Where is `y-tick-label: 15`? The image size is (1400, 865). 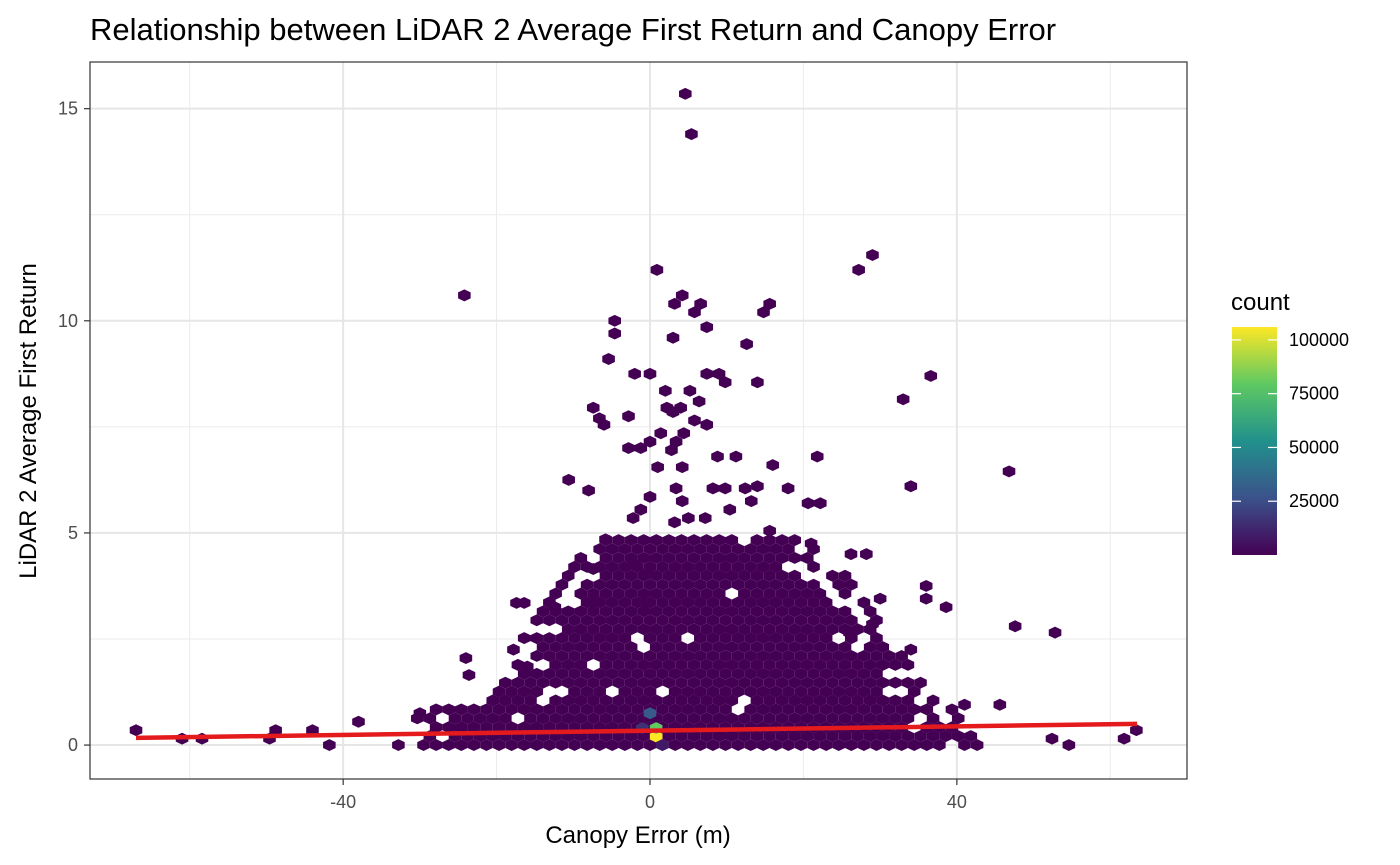
y-tick-label: 15 is located at coordinates (68, 109).